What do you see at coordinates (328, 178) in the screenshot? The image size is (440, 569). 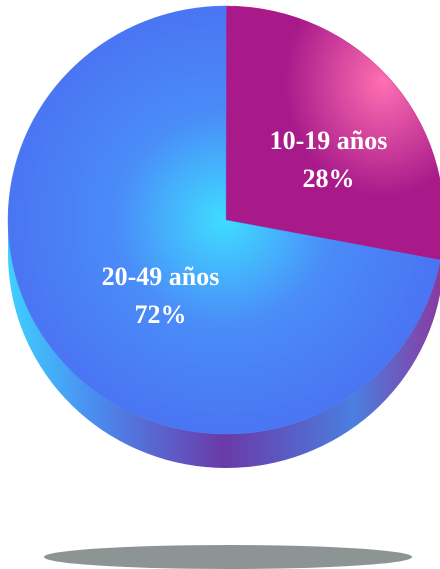 I see `slice-value-label: 28%` at bounding box center [328, 178].